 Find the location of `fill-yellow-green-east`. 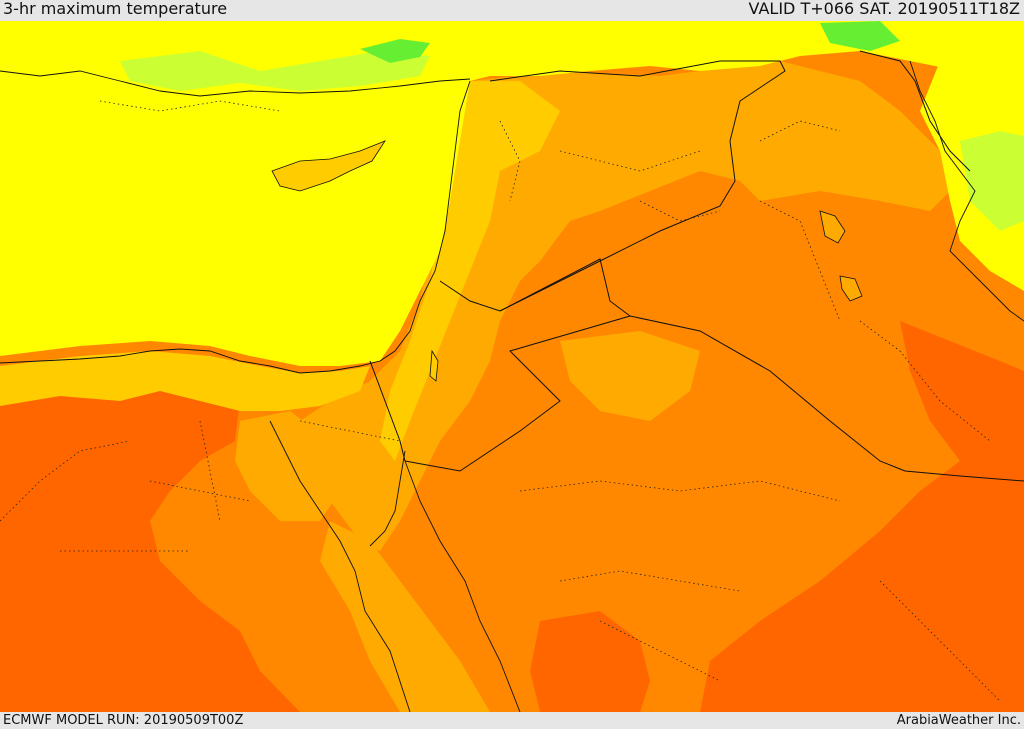

fill-yellow-green-east is located at coordinates (992, 181).